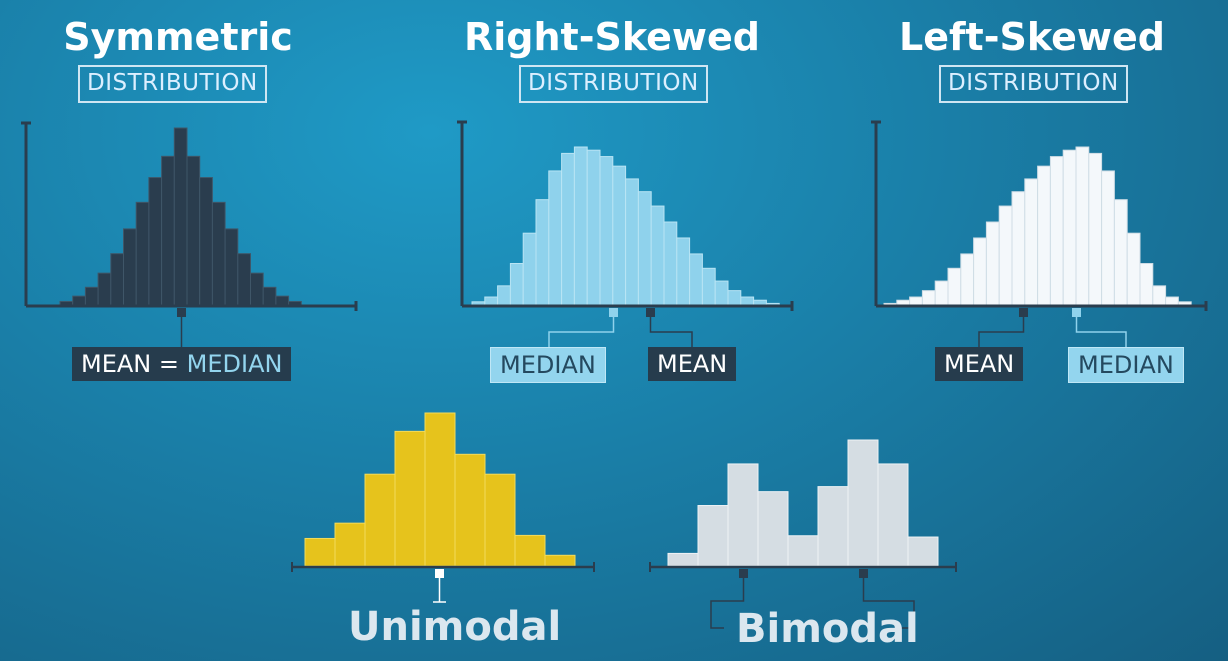  I want to click on right-skewed-chart, so click(625, 234).